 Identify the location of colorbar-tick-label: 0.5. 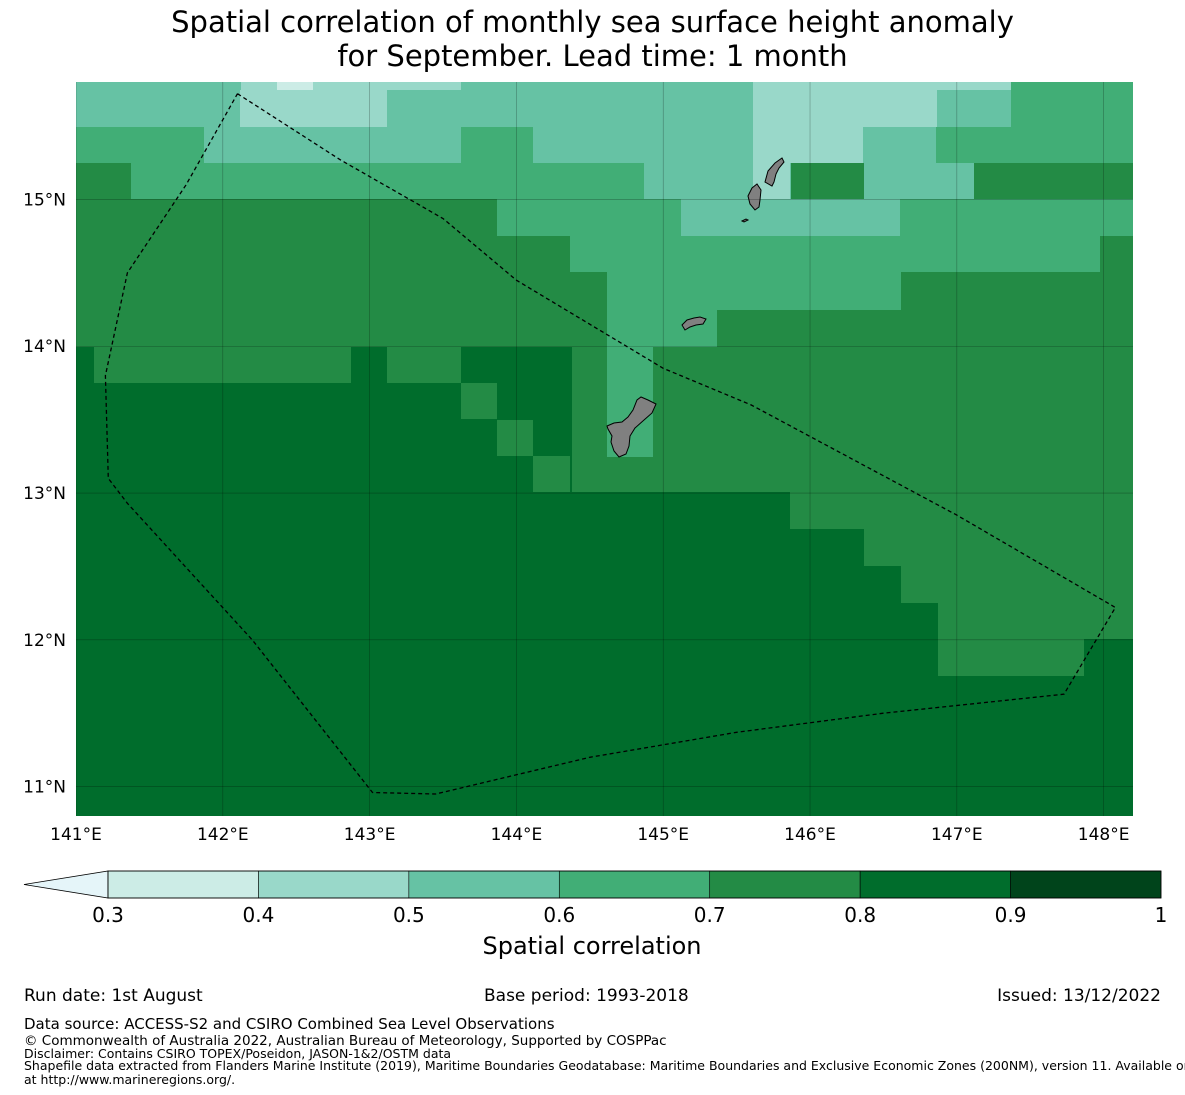
(409, 915).